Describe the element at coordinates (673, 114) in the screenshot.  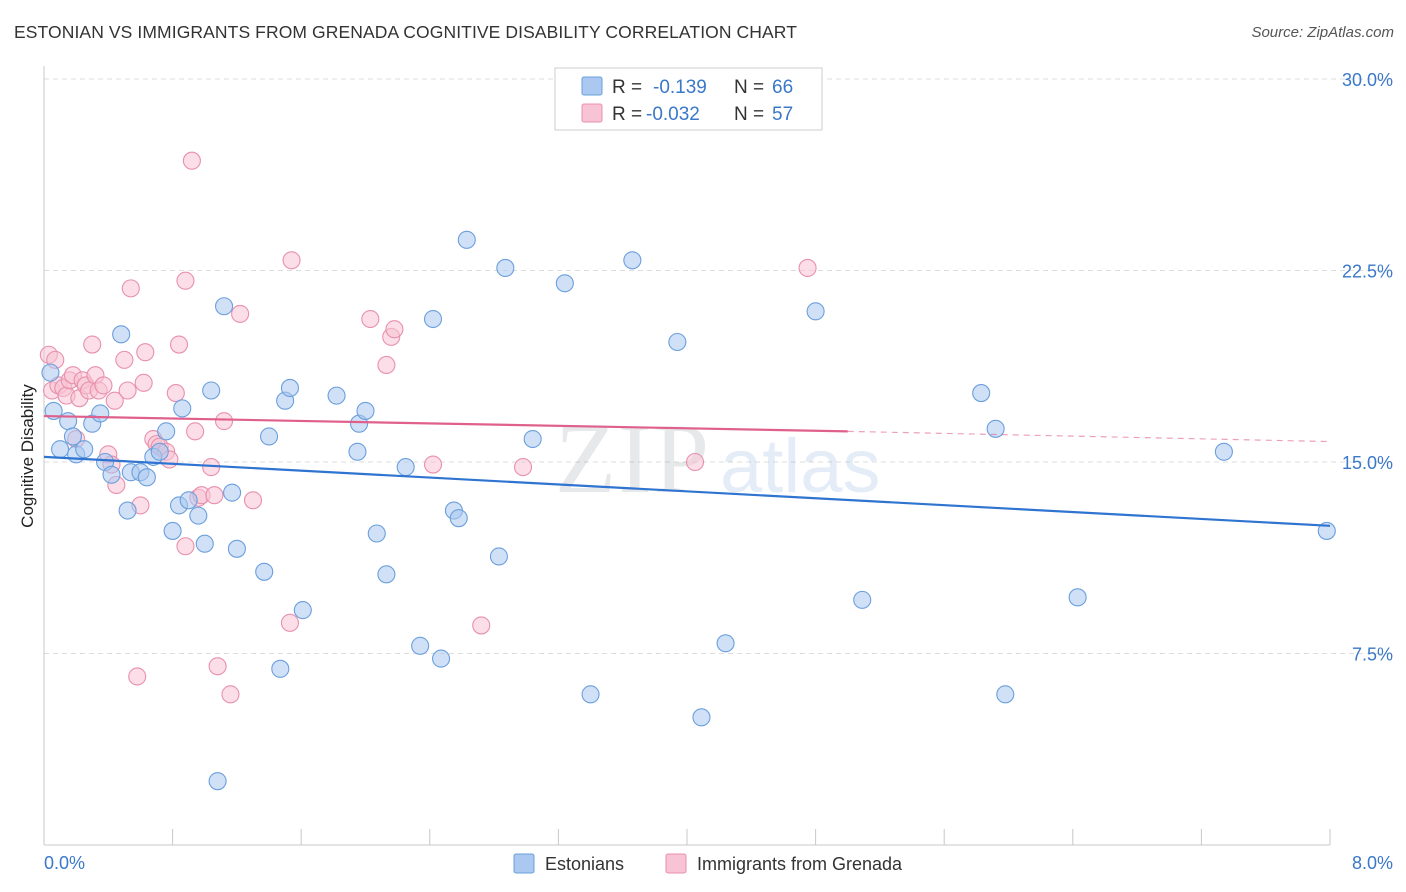
I see `grenada-r-value: -0.032` at that location.